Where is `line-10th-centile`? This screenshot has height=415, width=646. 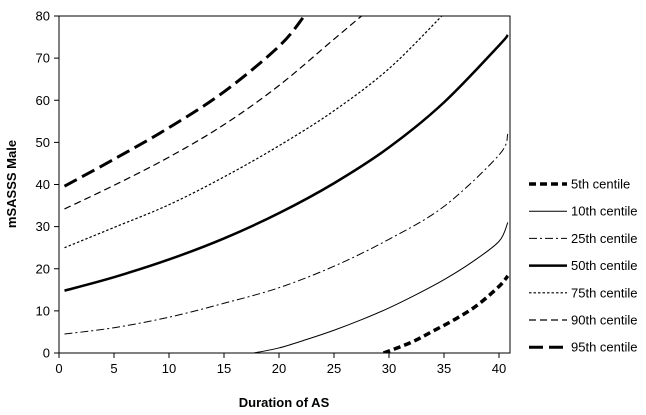
line-10th-centile is located at coordinates (381, 287).